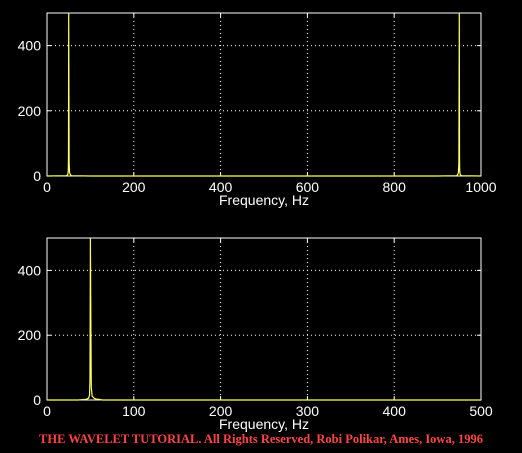  Describe the element at coordinates (481, 411) in the screenshot. I see `x-tick-label: 500` at that location.